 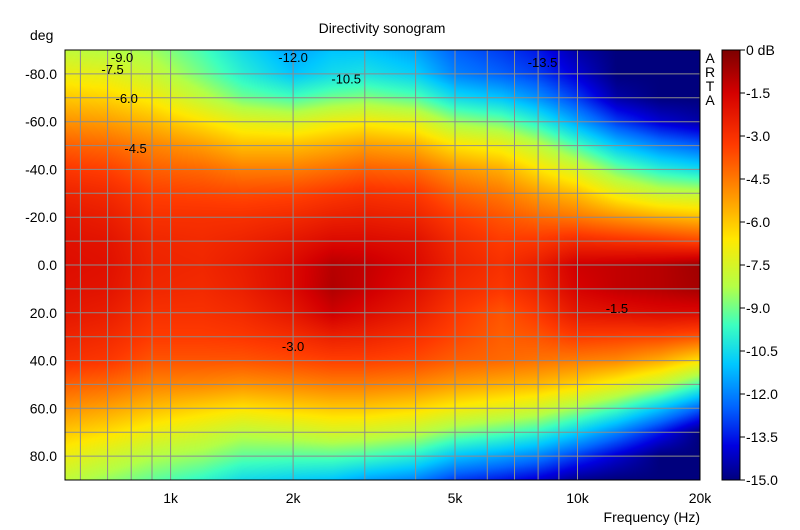 What do you see at coordinates (41, 169) in the screenshot?
I see `y-tick-label: -40.0` at bounding box center [41, 169].